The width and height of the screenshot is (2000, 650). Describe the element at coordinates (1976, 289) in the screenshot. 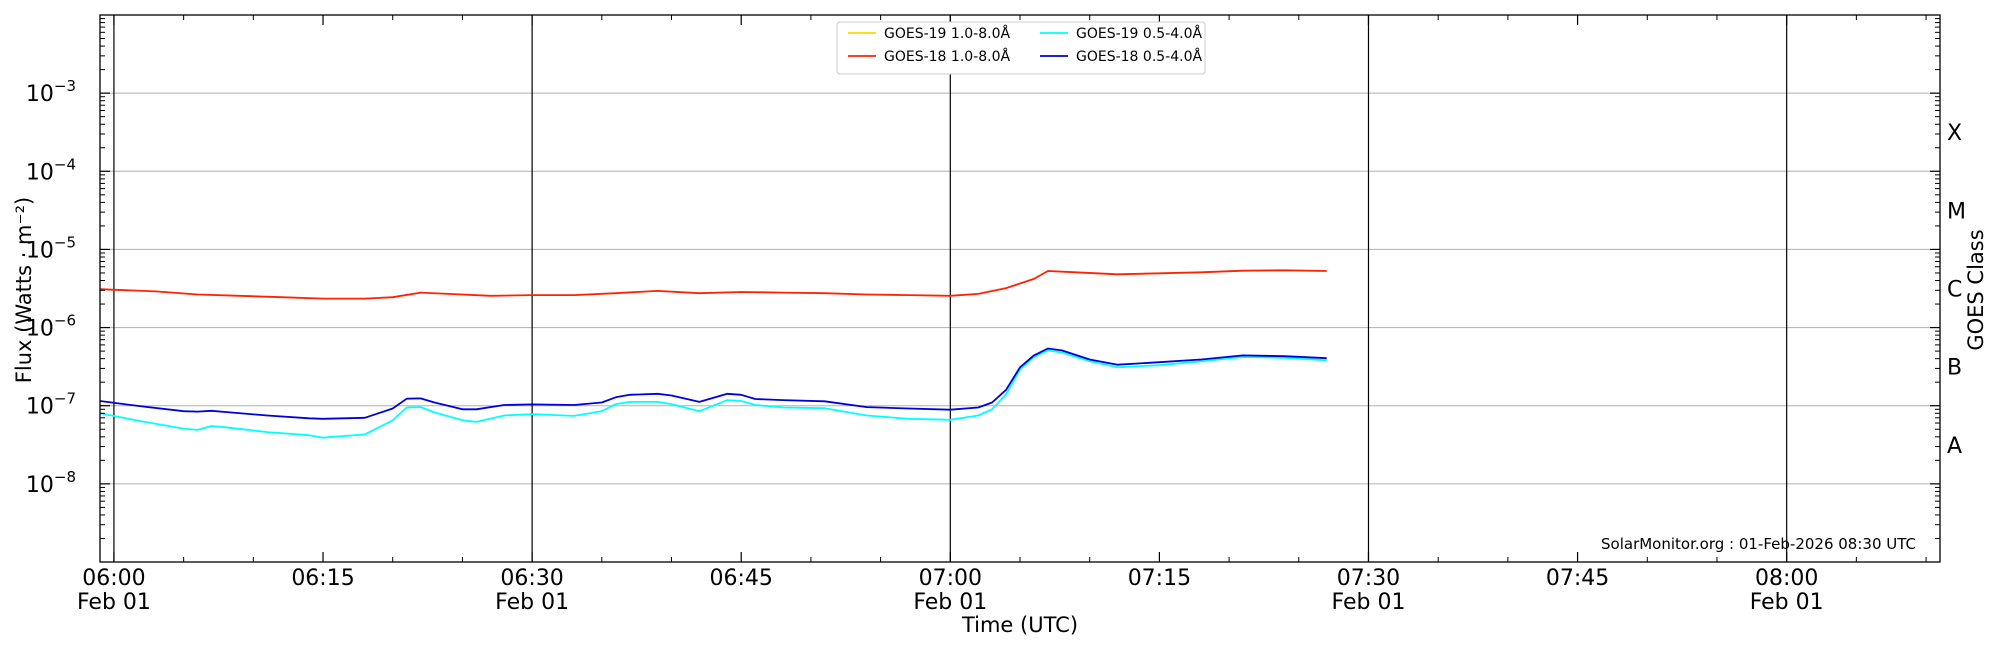

I see `goes-class-axis-label: GOES Class` at that location.